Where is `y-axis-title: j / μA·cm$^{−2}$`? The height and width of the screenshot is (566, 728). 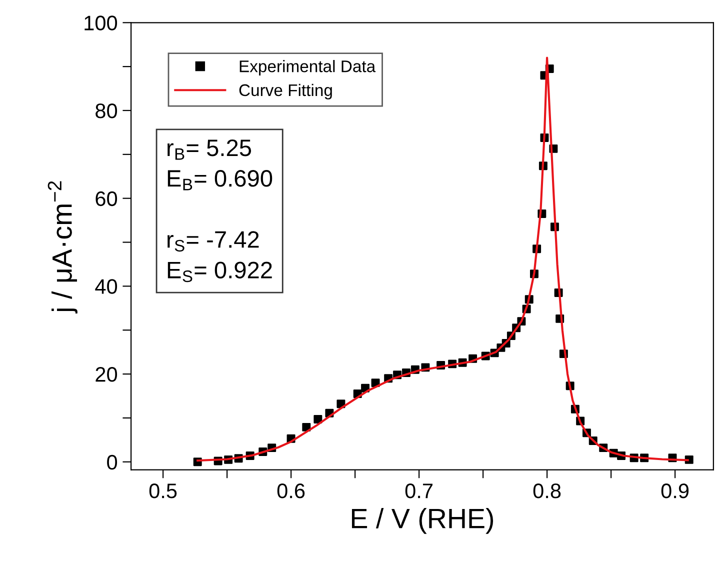 y-axis-title: j / μA·cm$^{−2}$ is located at coordinates (63, 247).